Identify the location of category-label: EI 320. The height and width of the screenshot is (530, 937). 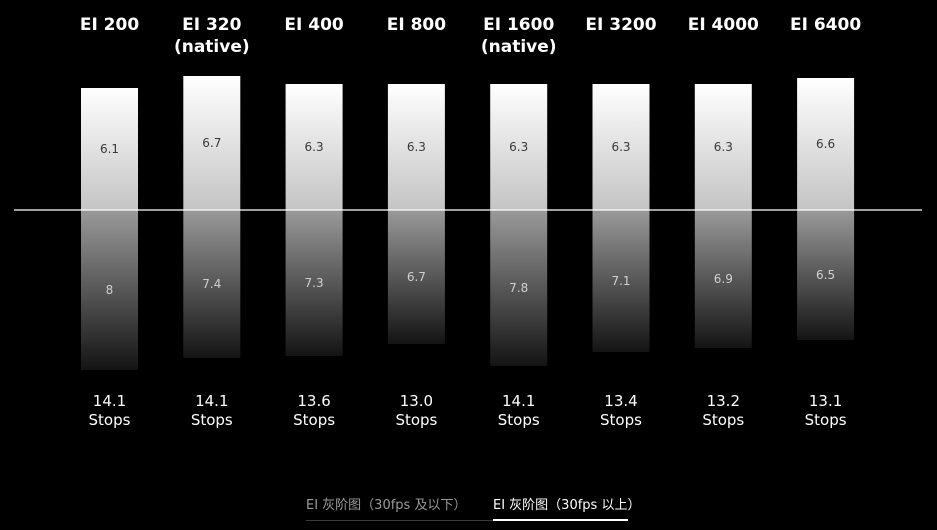
(212, 25).